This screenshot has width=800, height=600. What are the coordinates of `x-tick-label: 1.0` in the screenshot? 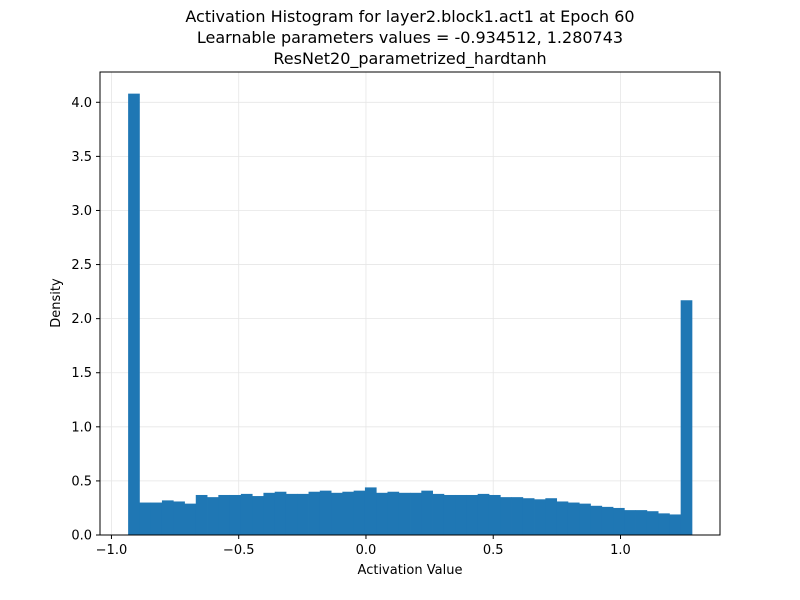 It's located at (620, 550).